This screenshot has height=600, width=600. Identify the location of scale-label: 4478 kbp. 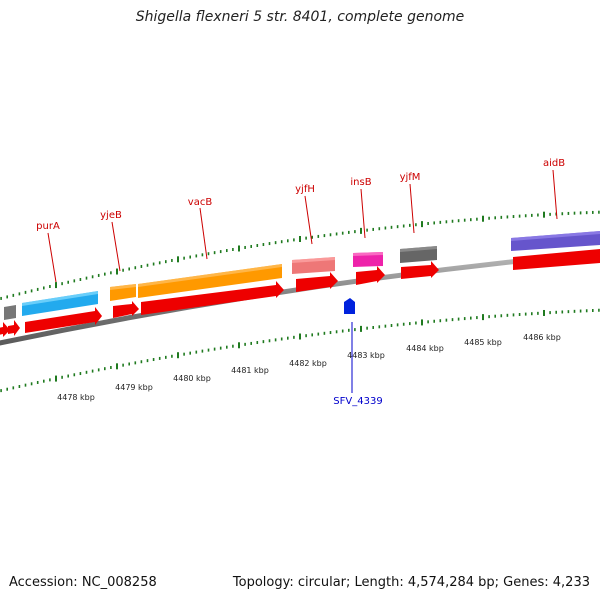
(76, 397).